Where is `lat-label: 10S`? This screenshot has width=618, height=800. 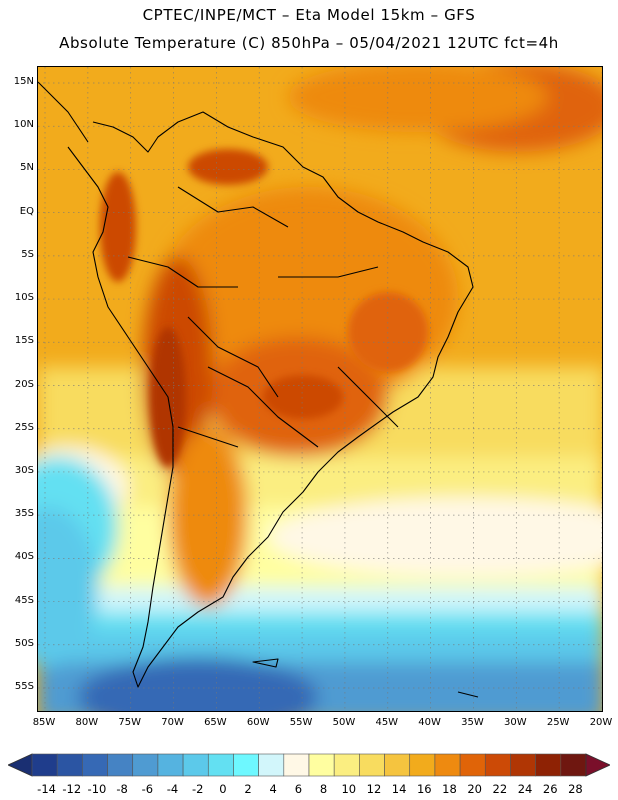
lat-label: 10S is located at coordinates (24, 298).